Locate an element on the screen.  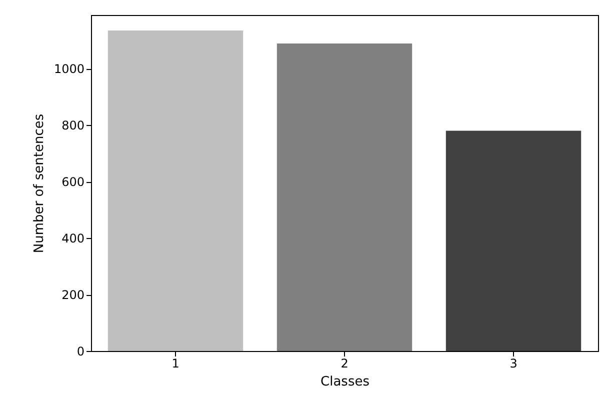
y-tick-label: 400 is located at coordinates (73, 239).